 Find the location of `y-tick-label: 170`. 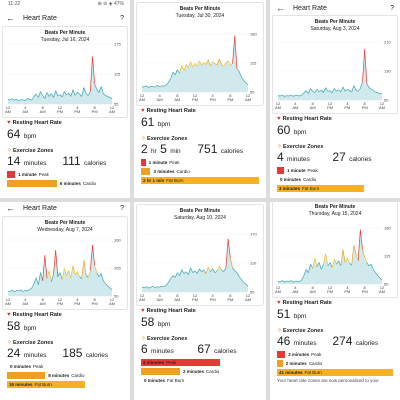

y-tick-label: 170 is located at coordinates (253, 234).